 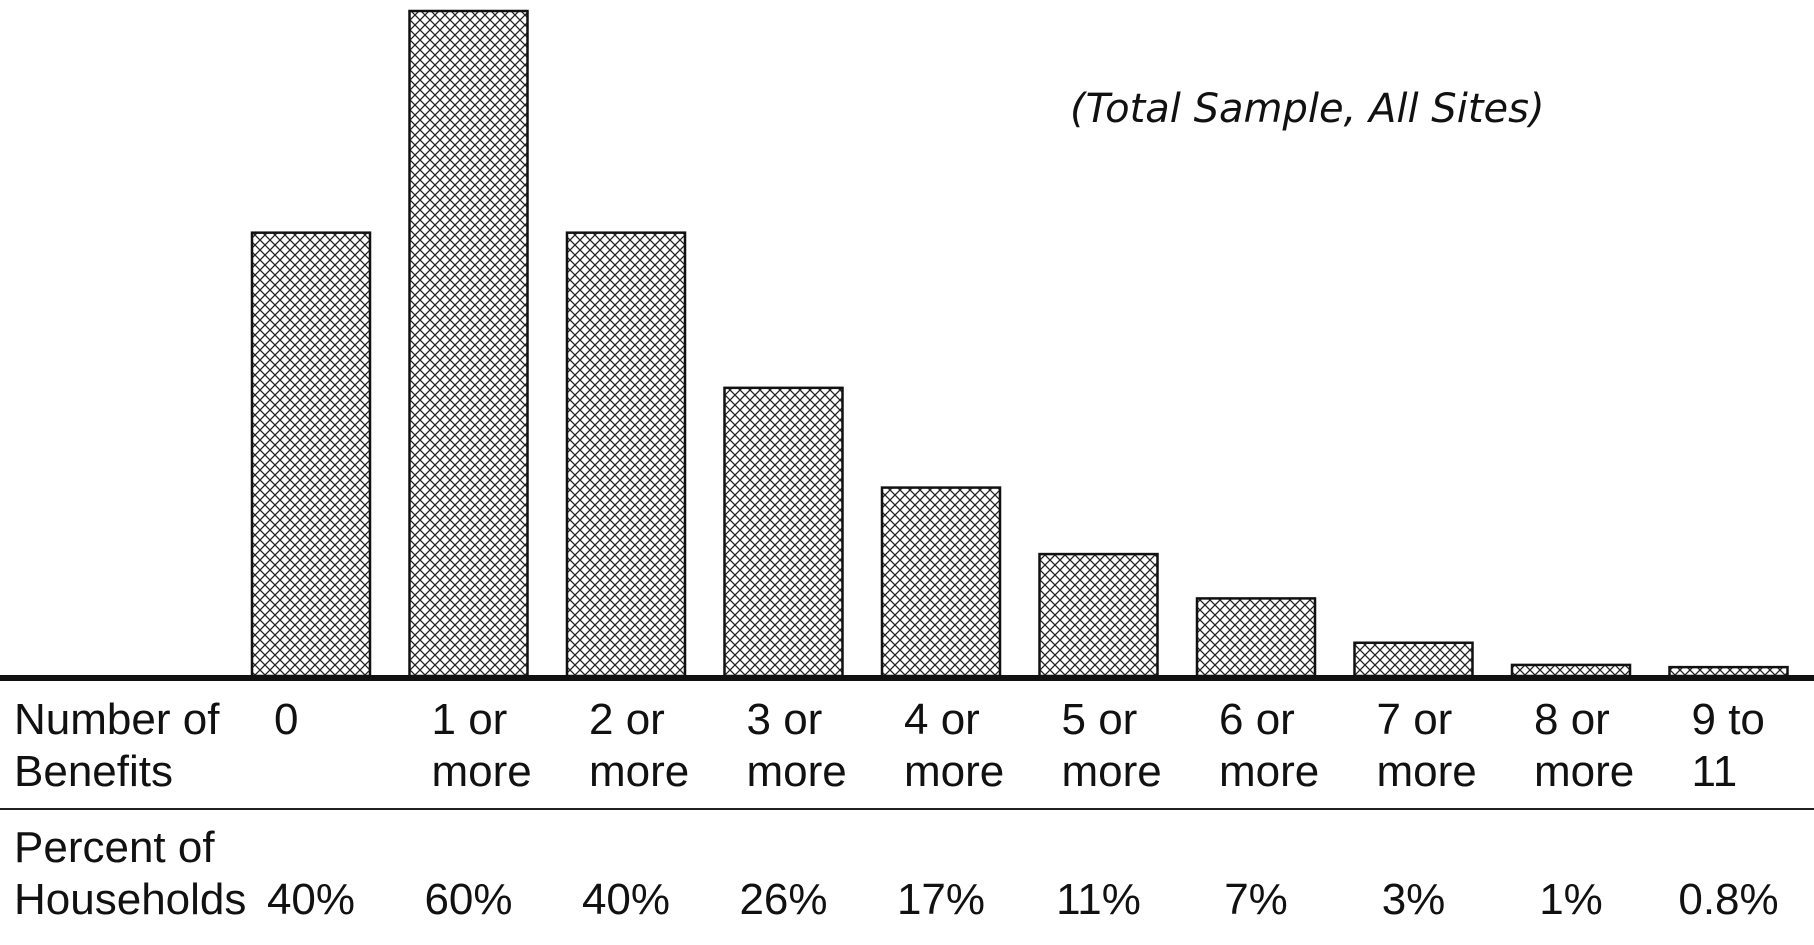 I want to click on category-label-8: 8 or more, so click(x=1584, y=745).